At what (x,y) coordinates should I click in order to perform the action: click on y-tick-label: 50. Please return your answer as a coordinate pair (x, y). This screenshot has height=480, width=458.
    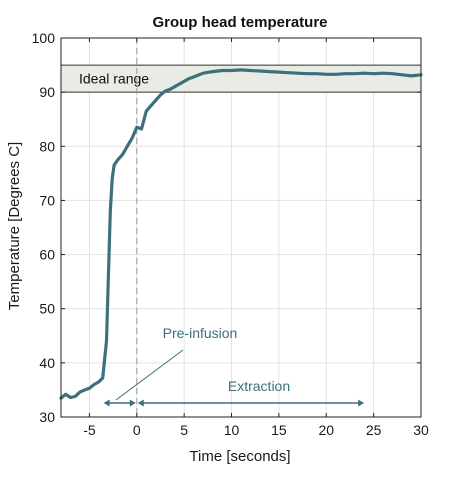
    Looking at the image, I should click on (47, 309).